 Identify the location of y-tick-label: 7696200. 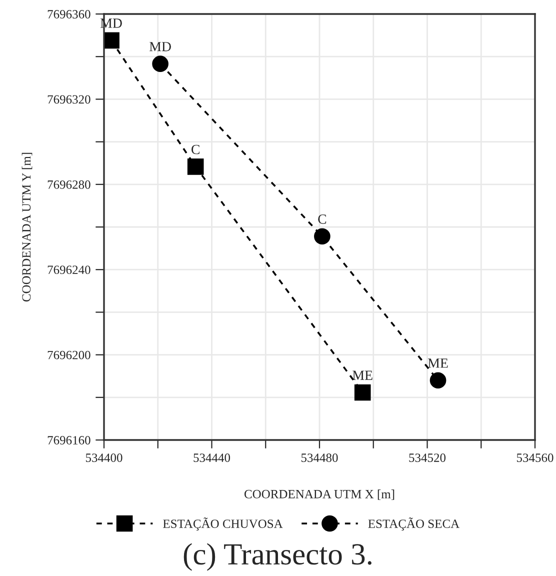
(69, 355).